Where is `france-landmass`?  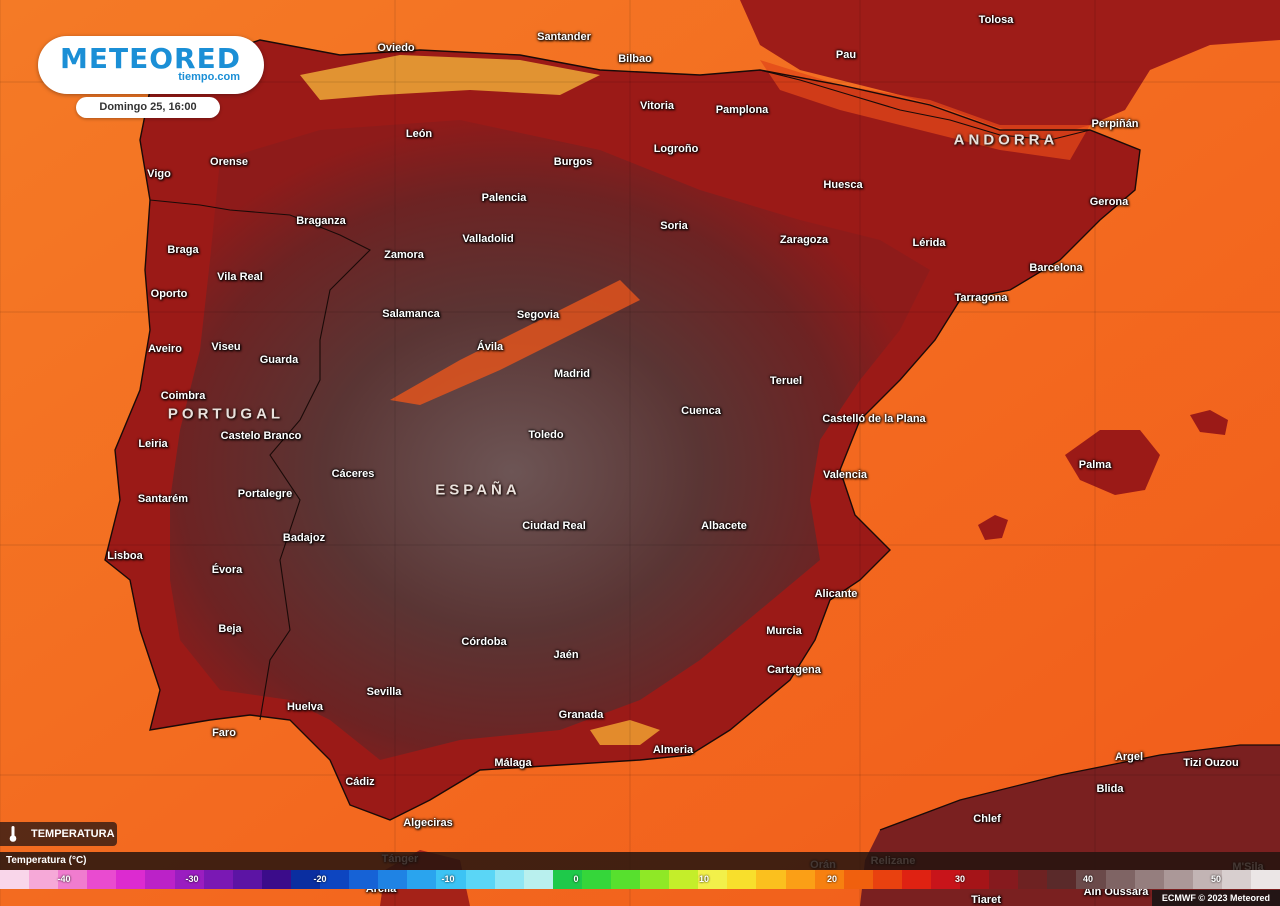 france-landmass is located at coordinates (1010, 70).